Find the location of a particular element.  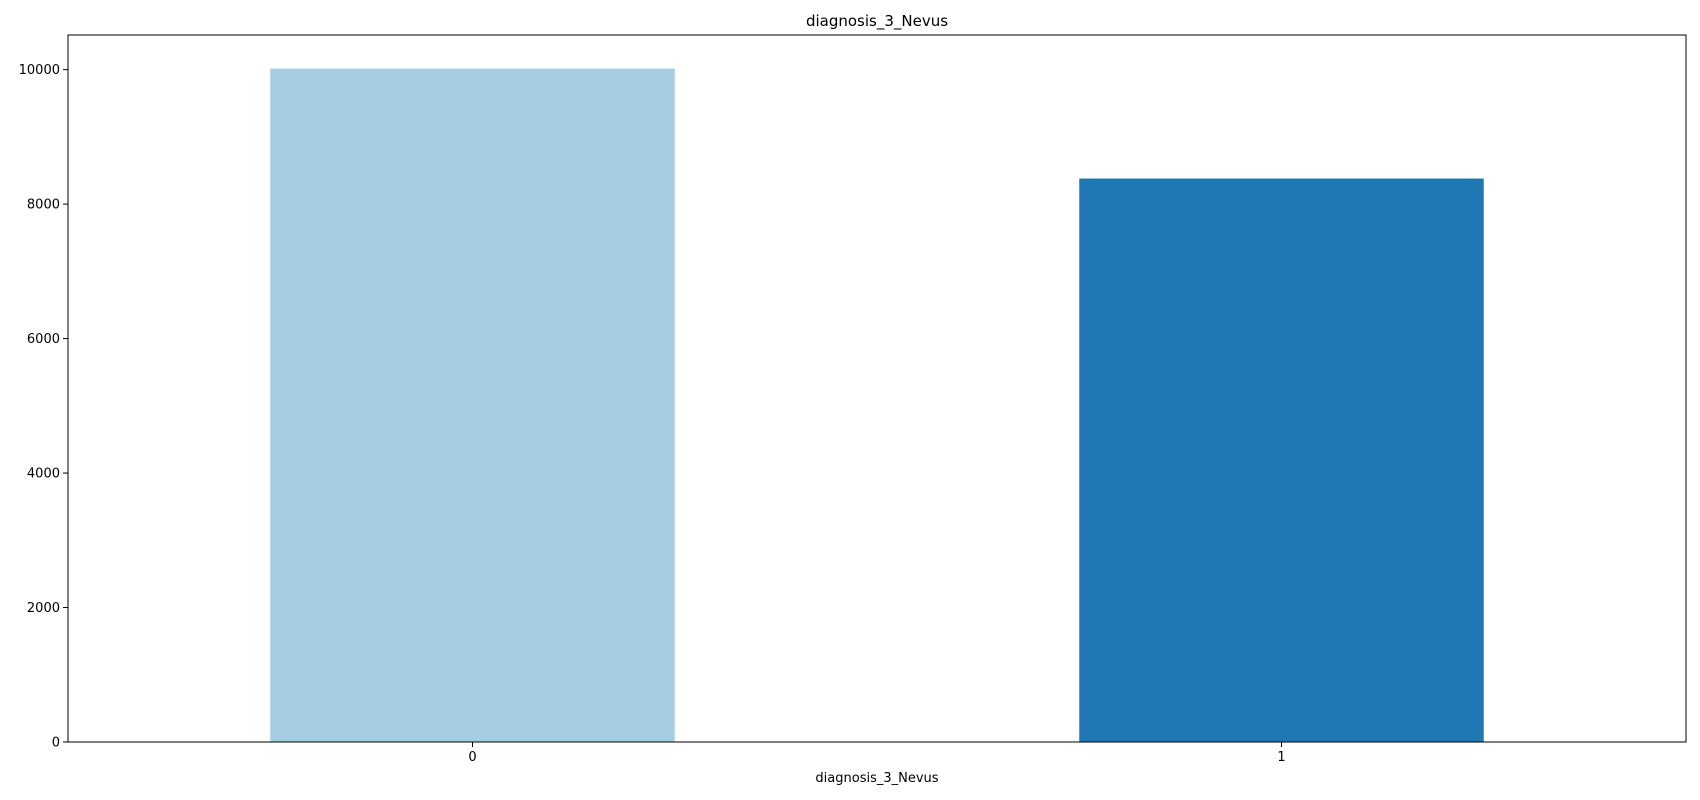

y-tick-label: 8000 is located at coordinates (43, 205).